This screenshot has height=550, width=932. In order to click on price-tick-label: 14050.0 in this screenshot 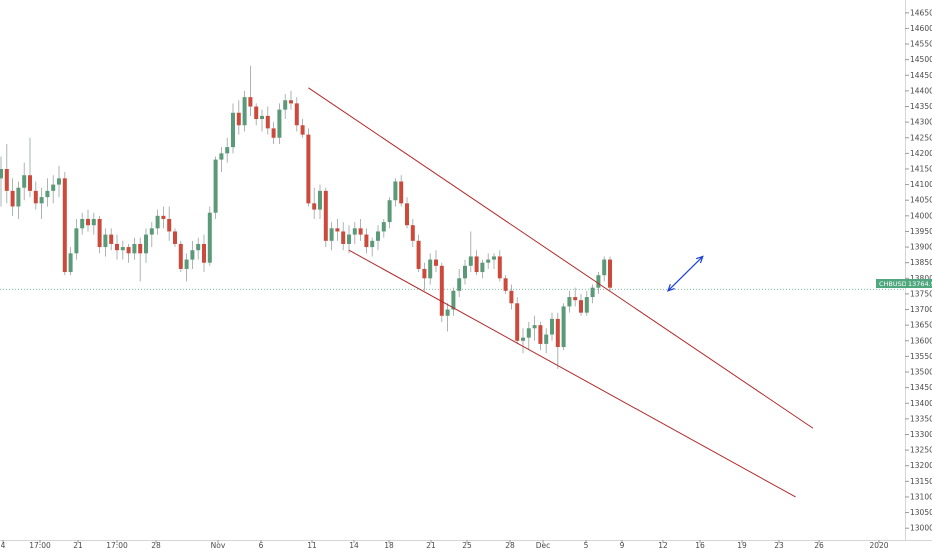, I will do `click(921, 200)`.